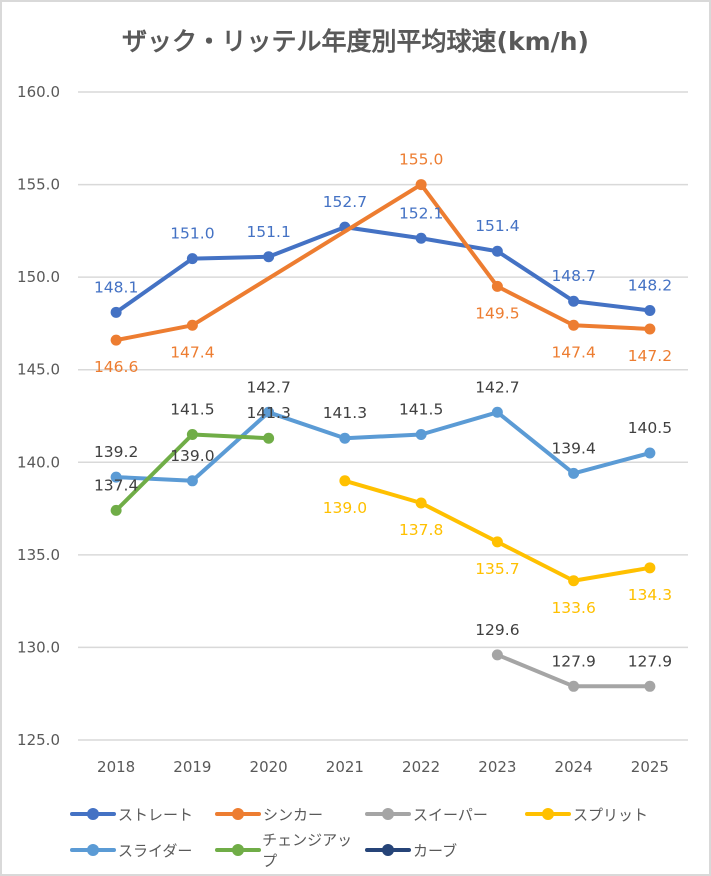 The width and height of the screenshot is (711, 876). What do you see at coordinates (38, 555) in the screenshot?
I see `y-tick-label: 135.0` at bounding box center [38, 555].